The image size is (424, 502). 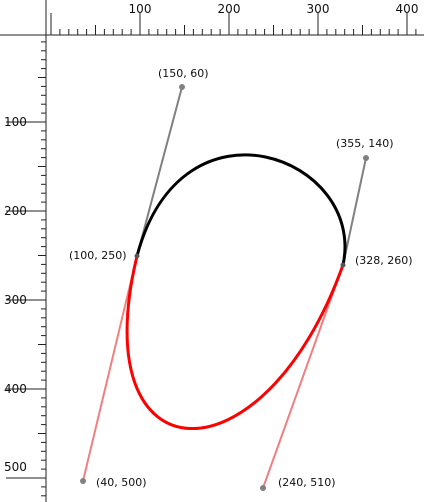 I want to click on y-tick-label-300: 300, so click(x=15, y=300).